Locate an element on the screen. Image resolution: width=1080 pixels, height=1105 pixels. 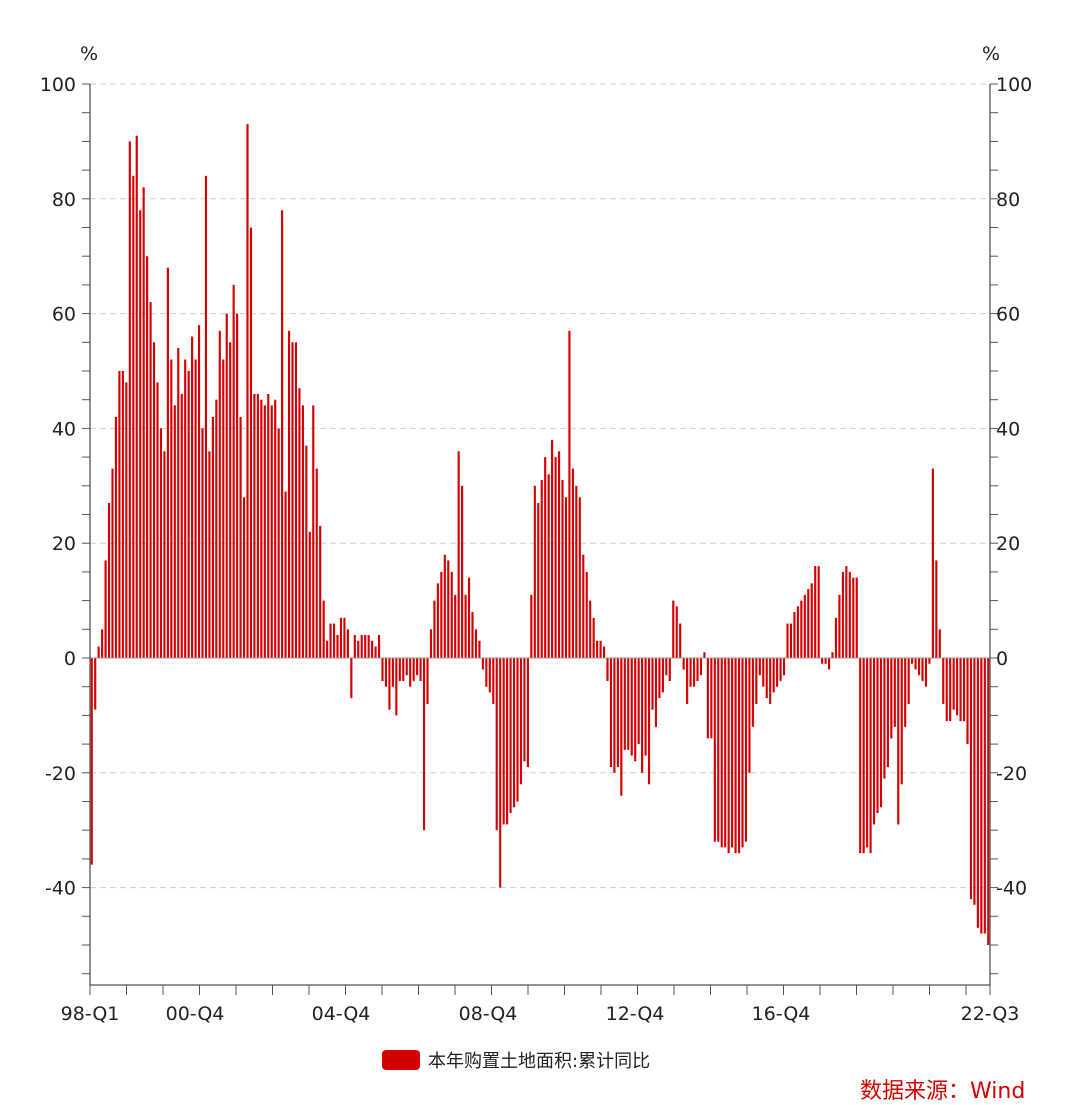
x-tick-label: 22-Q3 is located at coordinates (990, 1014).